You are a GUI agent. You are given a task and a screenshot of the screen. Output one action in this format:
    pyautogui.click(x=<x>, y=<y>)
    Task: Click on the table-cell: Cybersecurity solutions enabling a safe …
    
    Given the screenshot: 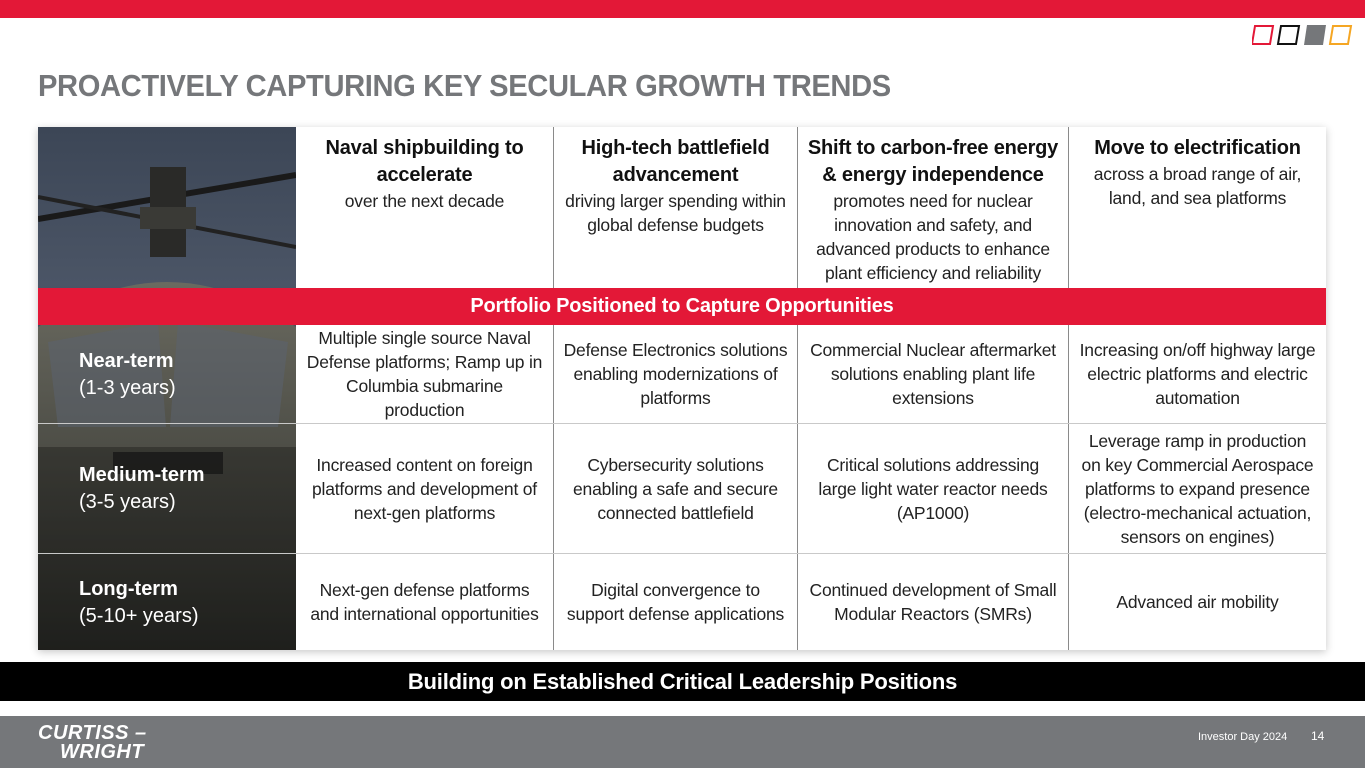 What is the action you would take?
    pyautogui.click(x=675, y=488)
    